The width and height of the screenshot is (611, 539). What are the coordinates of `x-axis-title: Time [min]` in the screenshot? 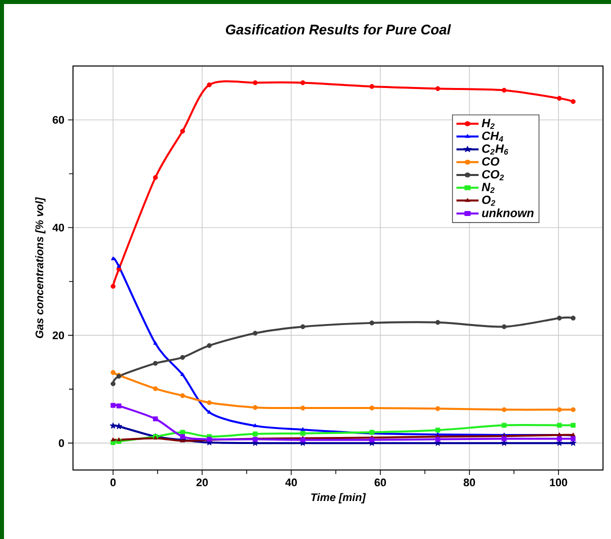 It's located at (338, 498).